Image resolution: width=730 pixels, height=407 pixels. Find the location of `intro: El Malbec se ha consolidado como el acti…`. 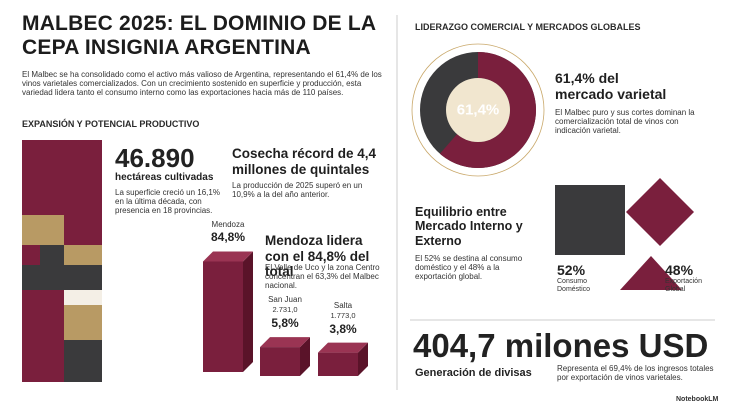

intro: El Malbec se ha consolidado como el acti… is located at coordinates (202, 84).